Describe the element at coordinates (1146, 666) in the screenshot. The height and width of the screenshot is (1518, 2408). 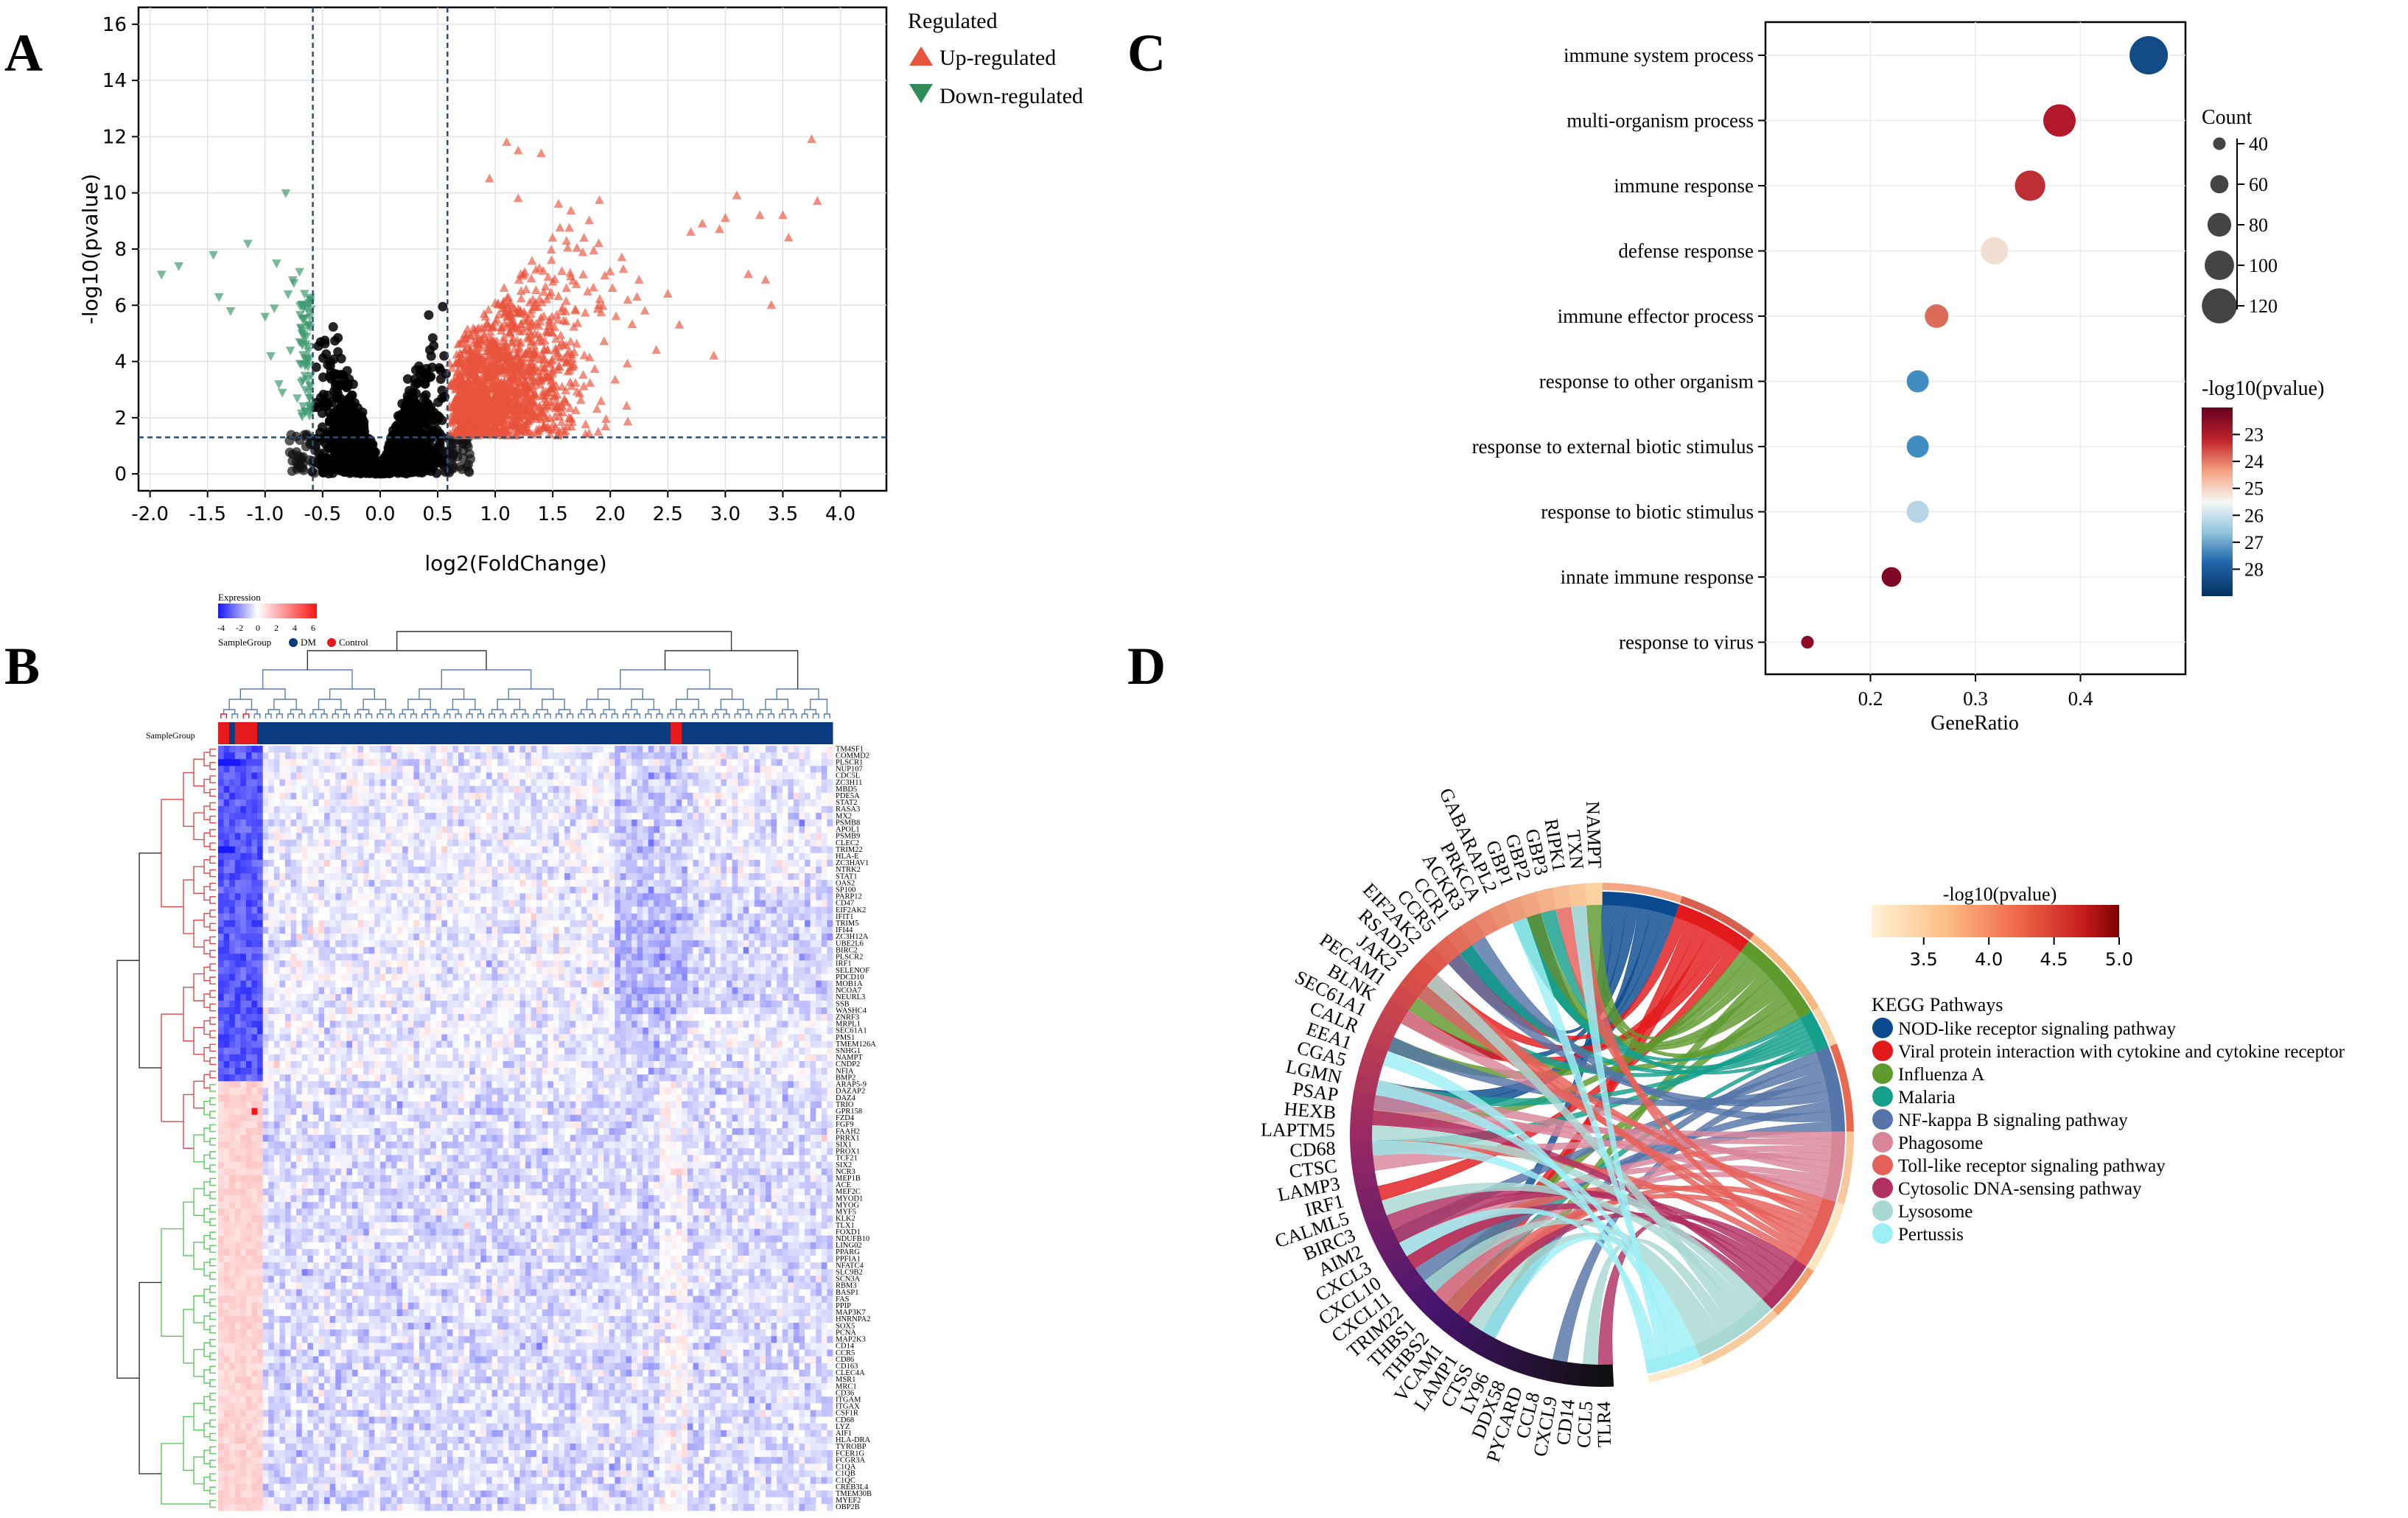
I see `panel-letter-d: D` at that location.